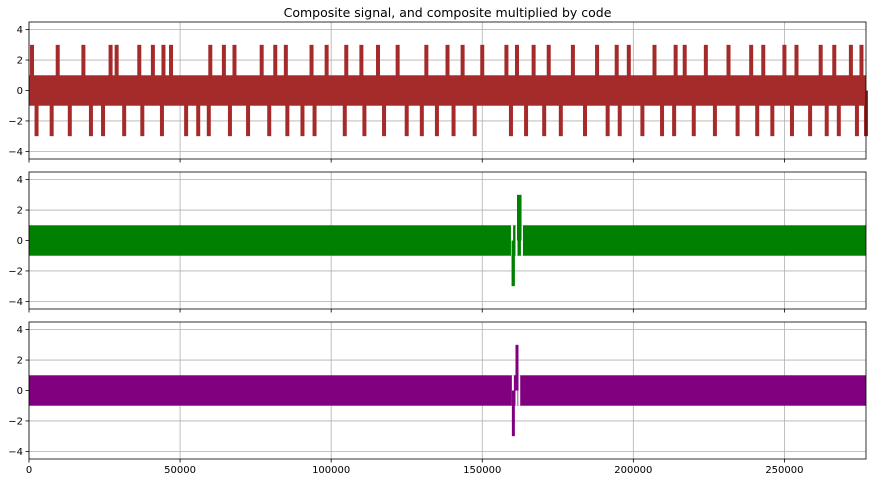 The image size is (873, 482). I want to click on x-tick-label: 150000, so click(482, 470).